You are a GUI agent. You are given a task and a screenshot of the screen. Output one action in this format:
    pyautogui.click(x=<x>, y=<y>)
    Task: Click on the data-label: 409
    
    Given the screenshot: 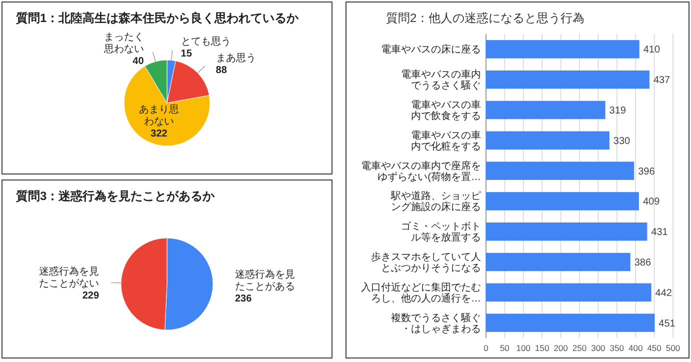 What is the action you would take?
    pyautogui.click(x=651, y=202)
    